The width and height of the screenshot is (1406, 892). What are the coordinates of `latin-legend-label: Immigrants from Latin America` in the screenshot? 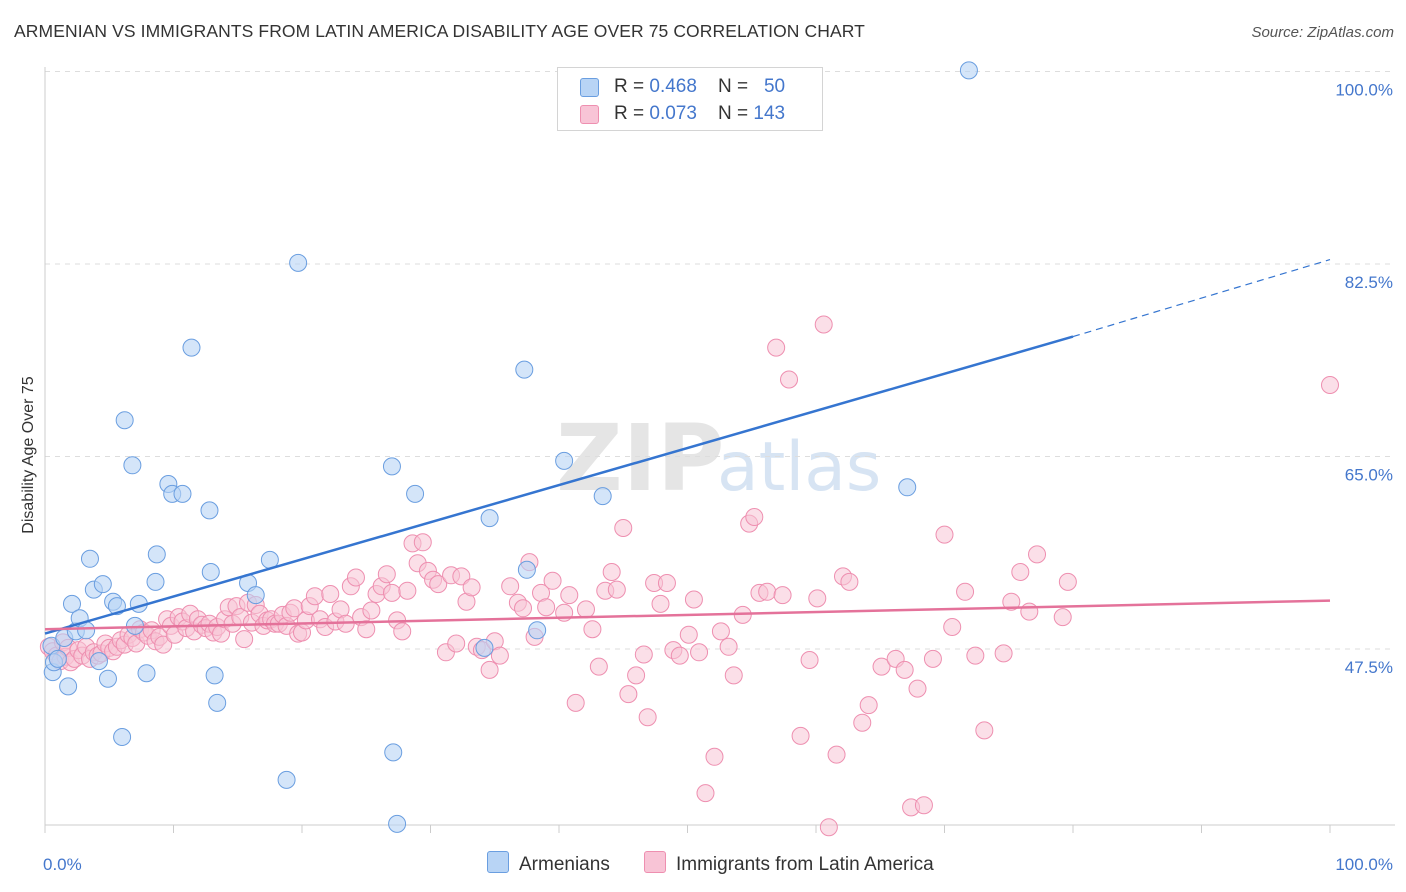 It's located at (805, 864).